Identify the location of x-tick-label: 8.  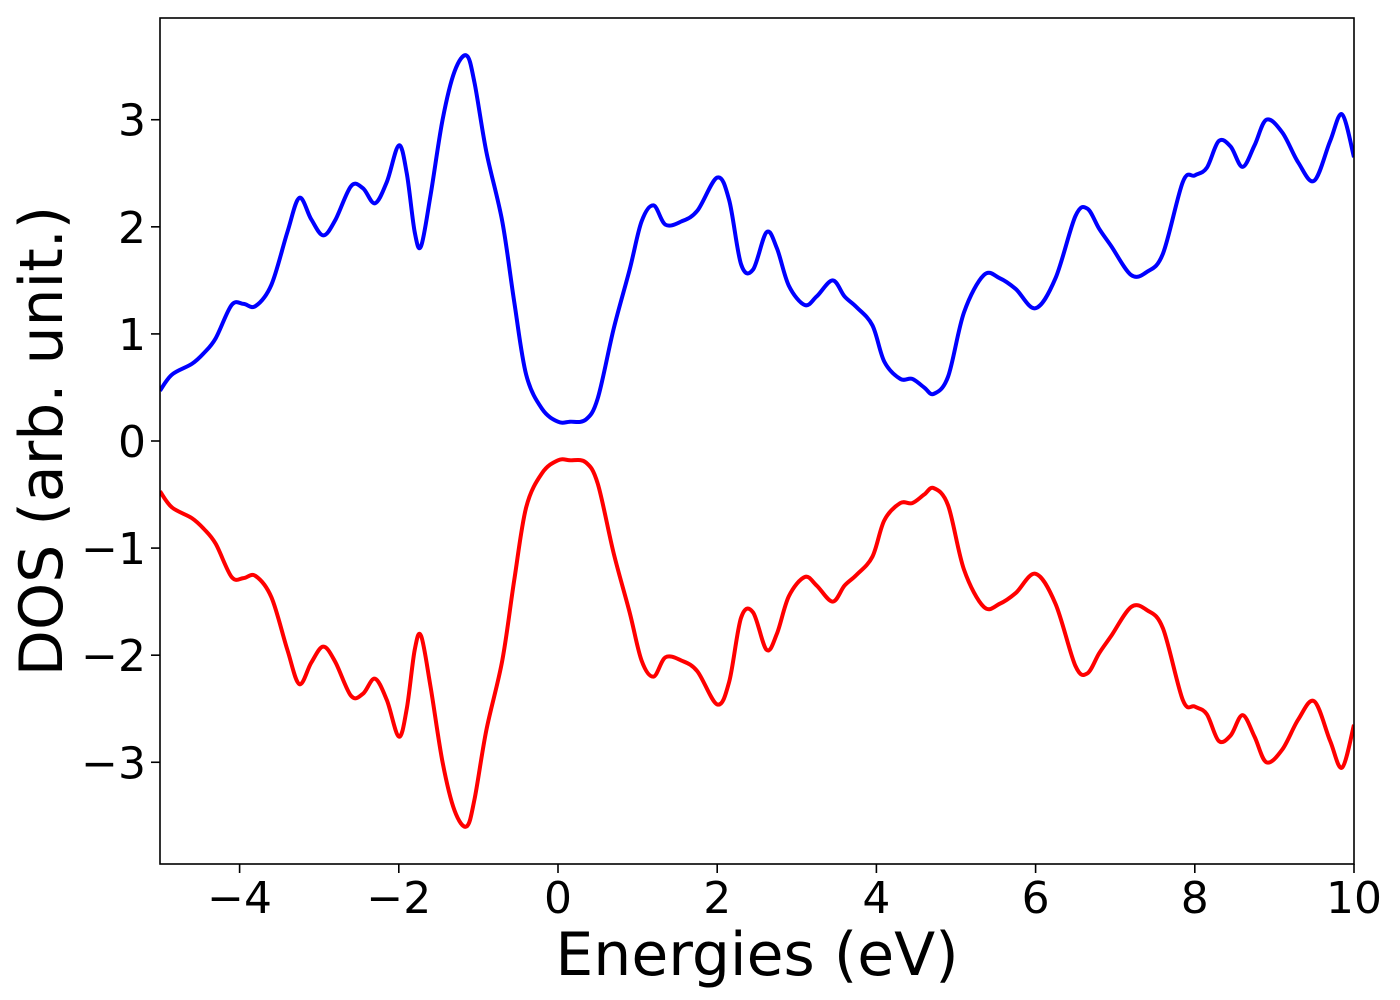
(1195, 898).